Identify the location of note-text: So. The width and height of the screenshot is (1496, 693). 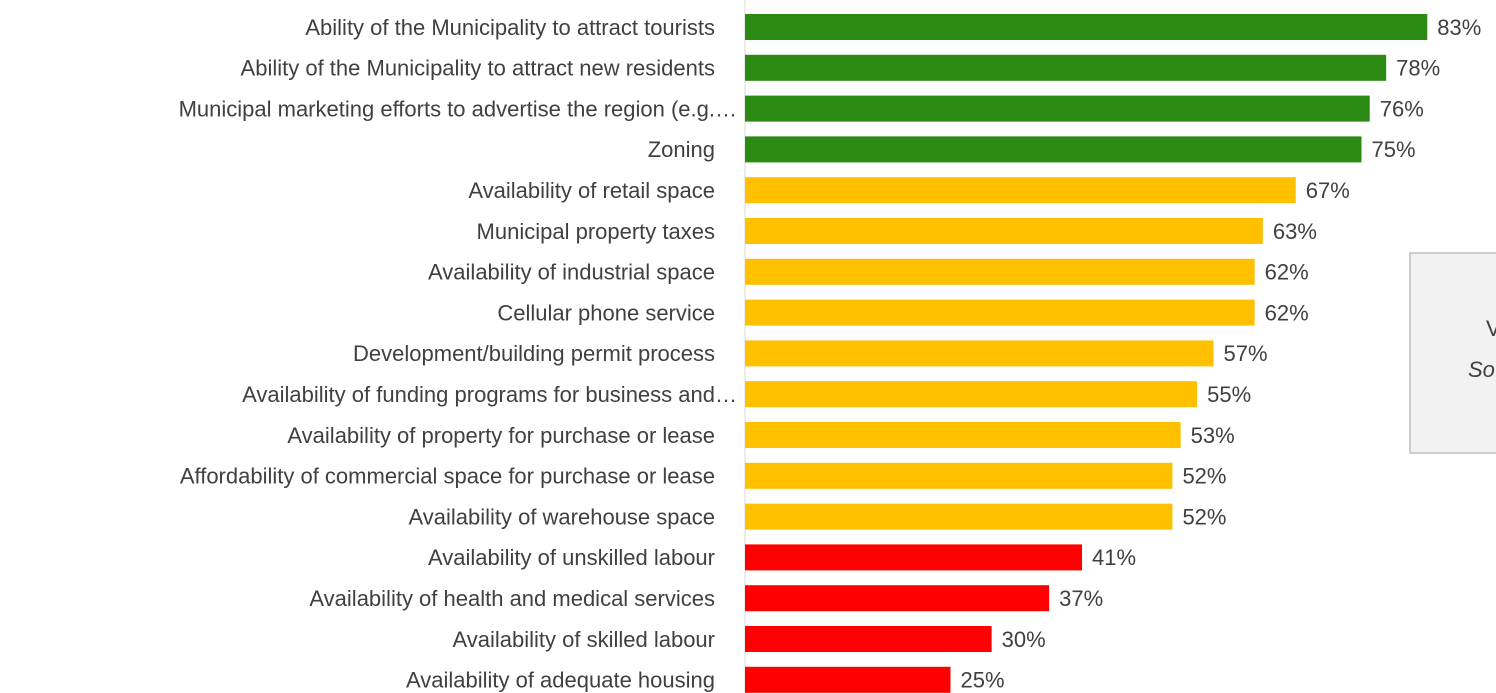
(1481, 369).